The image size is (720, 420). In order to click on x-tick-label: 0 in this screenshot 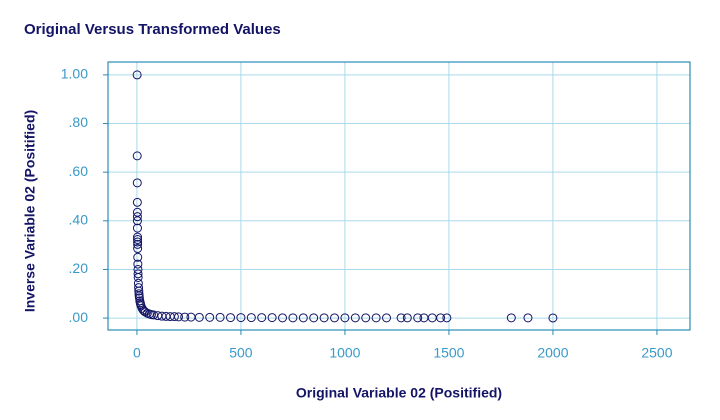, I will do `click(137, 353)`.